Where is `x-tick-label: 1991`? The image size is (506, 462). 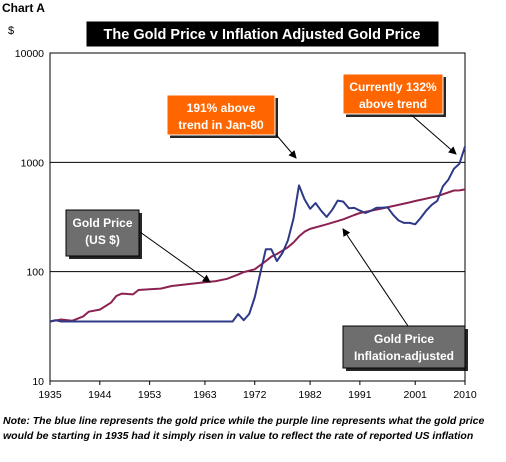
x-tick-label: 1991 is located at coordinates (360, 395).